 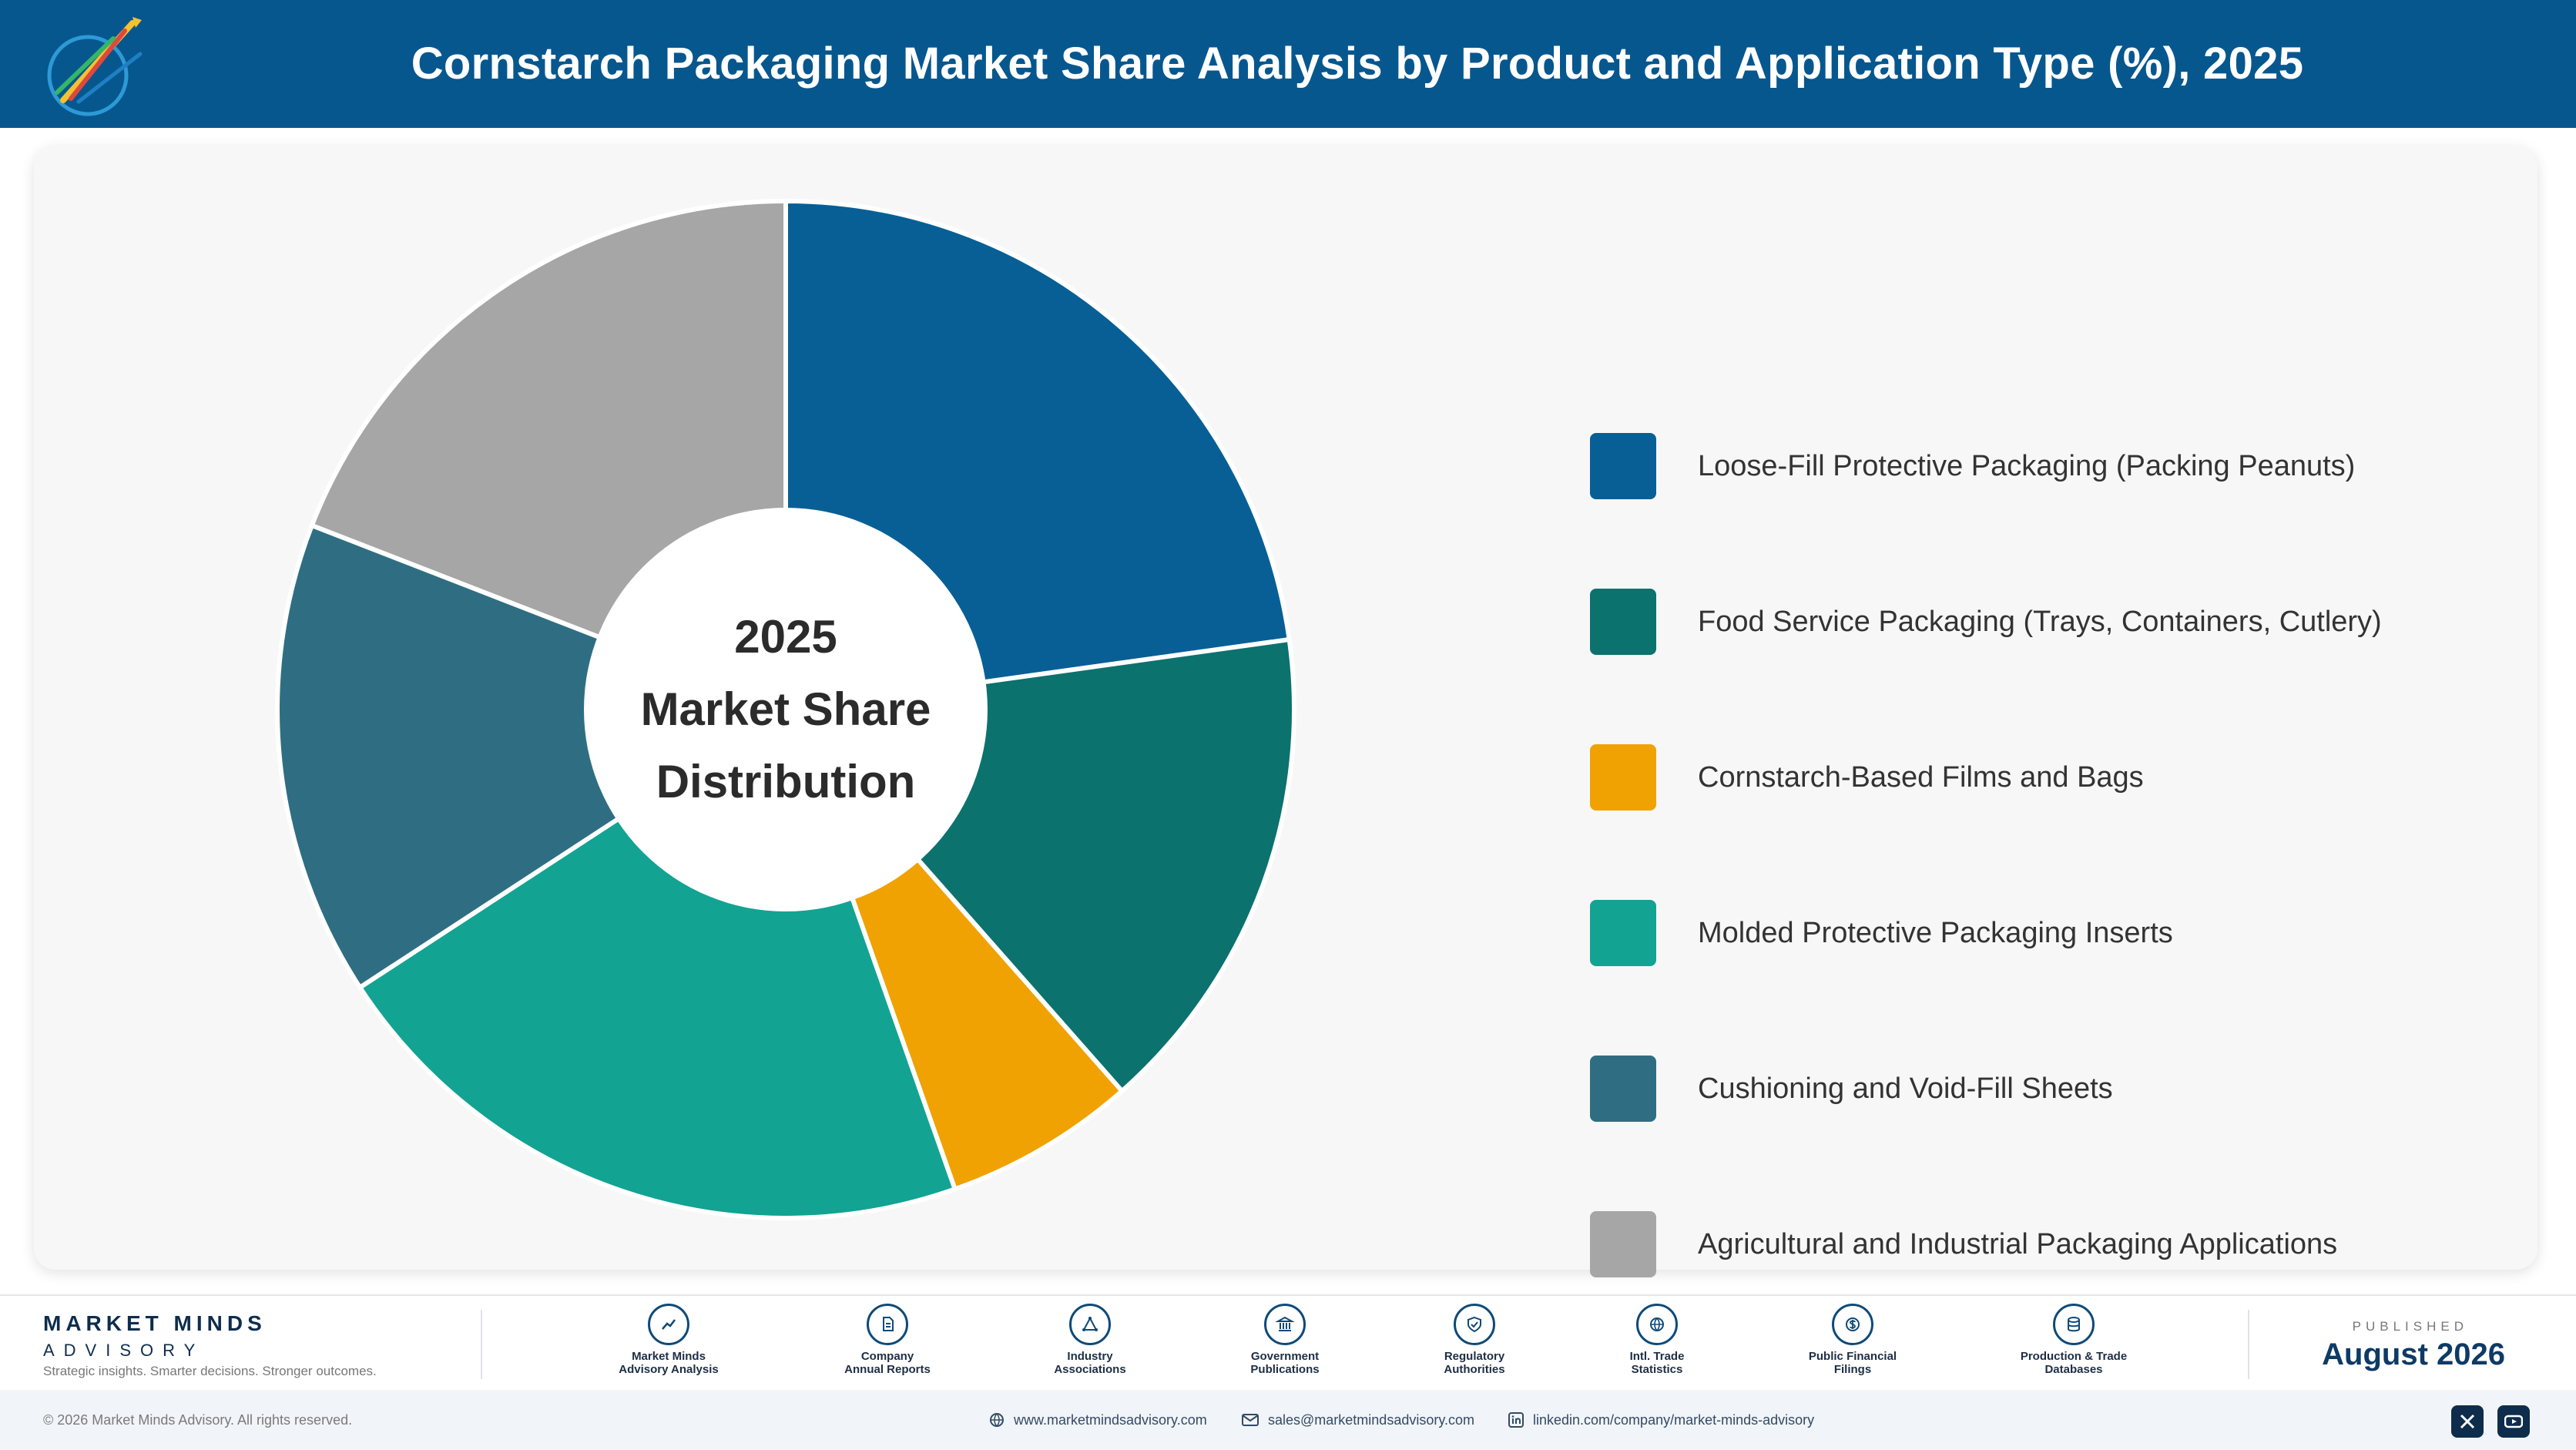 I want to click on document-icon, so click(x=887, y=1324).